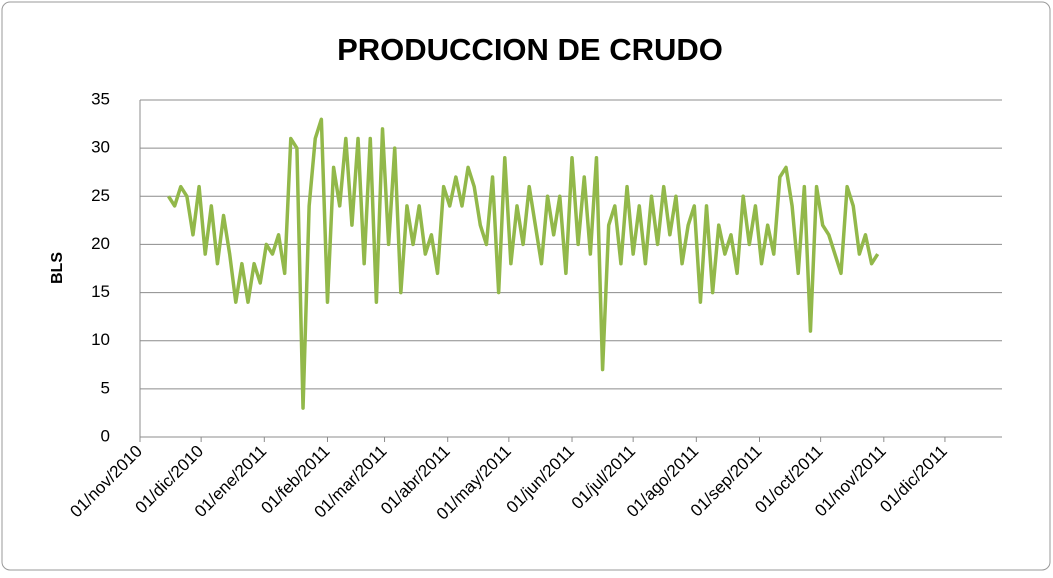 This screenshot has height=578, width=1053. I want to click on chart-title: PRODUCCION DE CRUDO, so click(530, 49).